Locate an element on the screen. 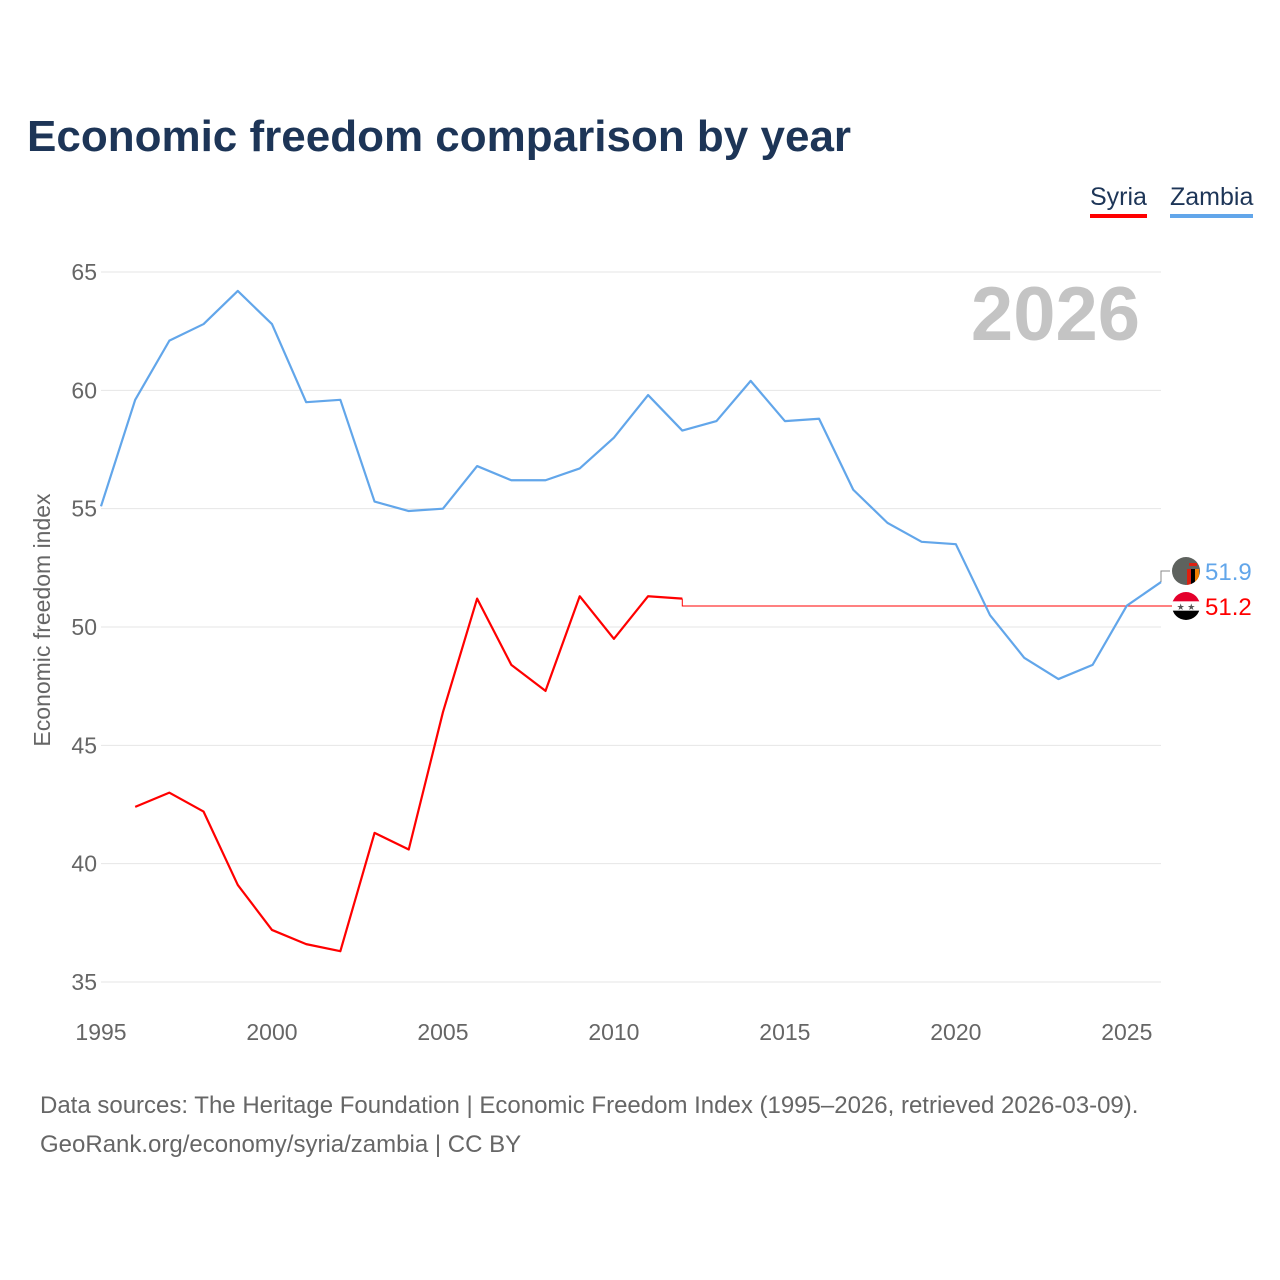 The width and height of the screenshot is (1280, 1280). x-tick-label: 2020 is located at coordinates (955, 1032).